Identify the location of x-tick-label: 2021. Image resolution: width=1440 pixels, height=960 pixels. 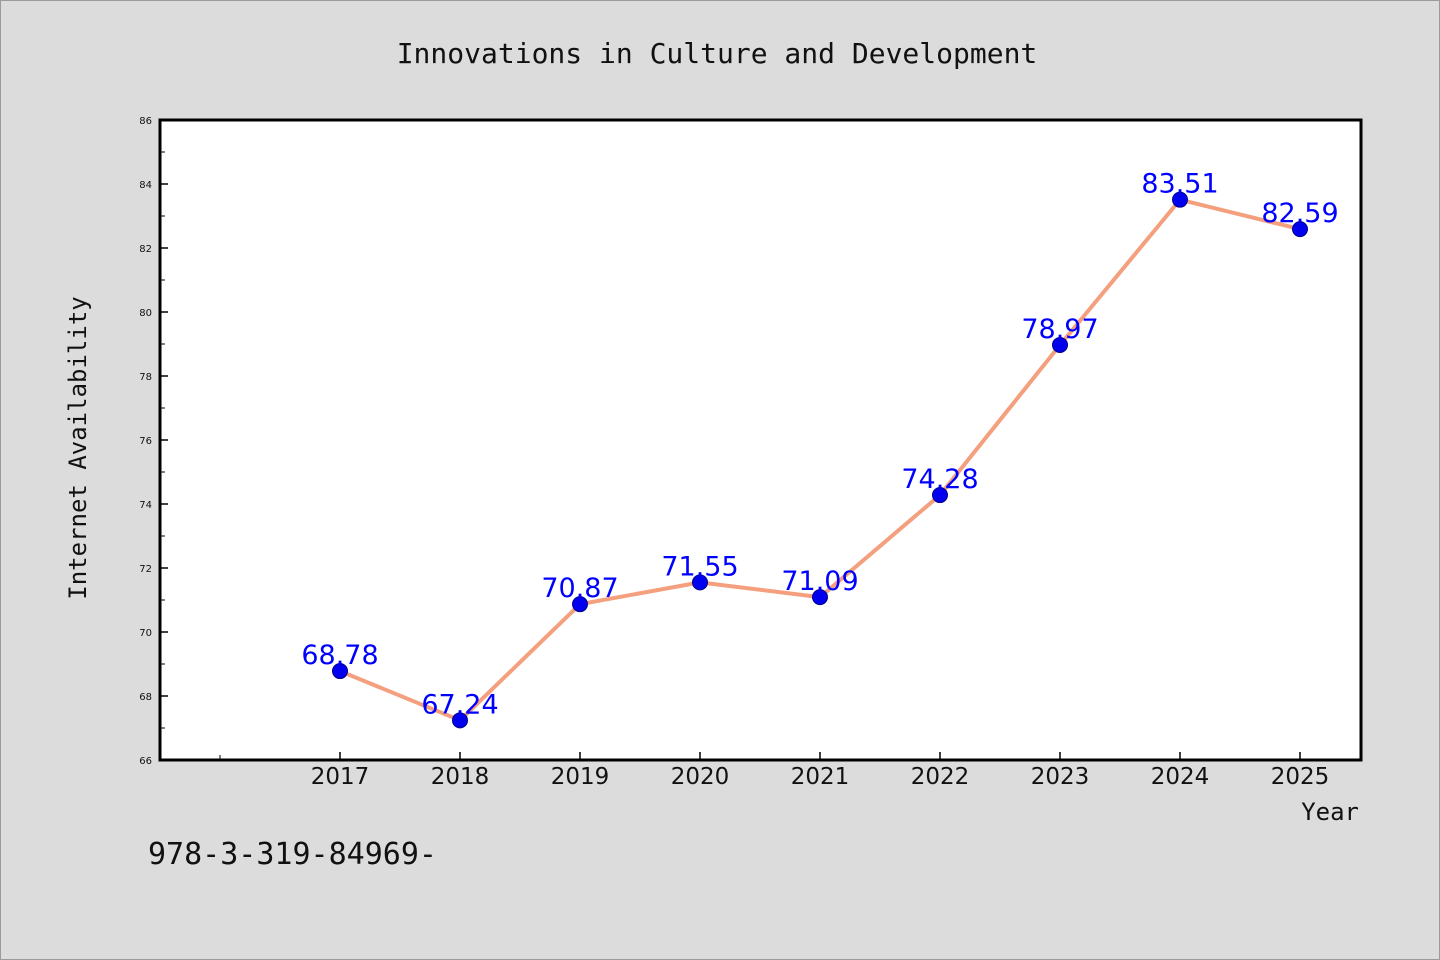
(820, 777).